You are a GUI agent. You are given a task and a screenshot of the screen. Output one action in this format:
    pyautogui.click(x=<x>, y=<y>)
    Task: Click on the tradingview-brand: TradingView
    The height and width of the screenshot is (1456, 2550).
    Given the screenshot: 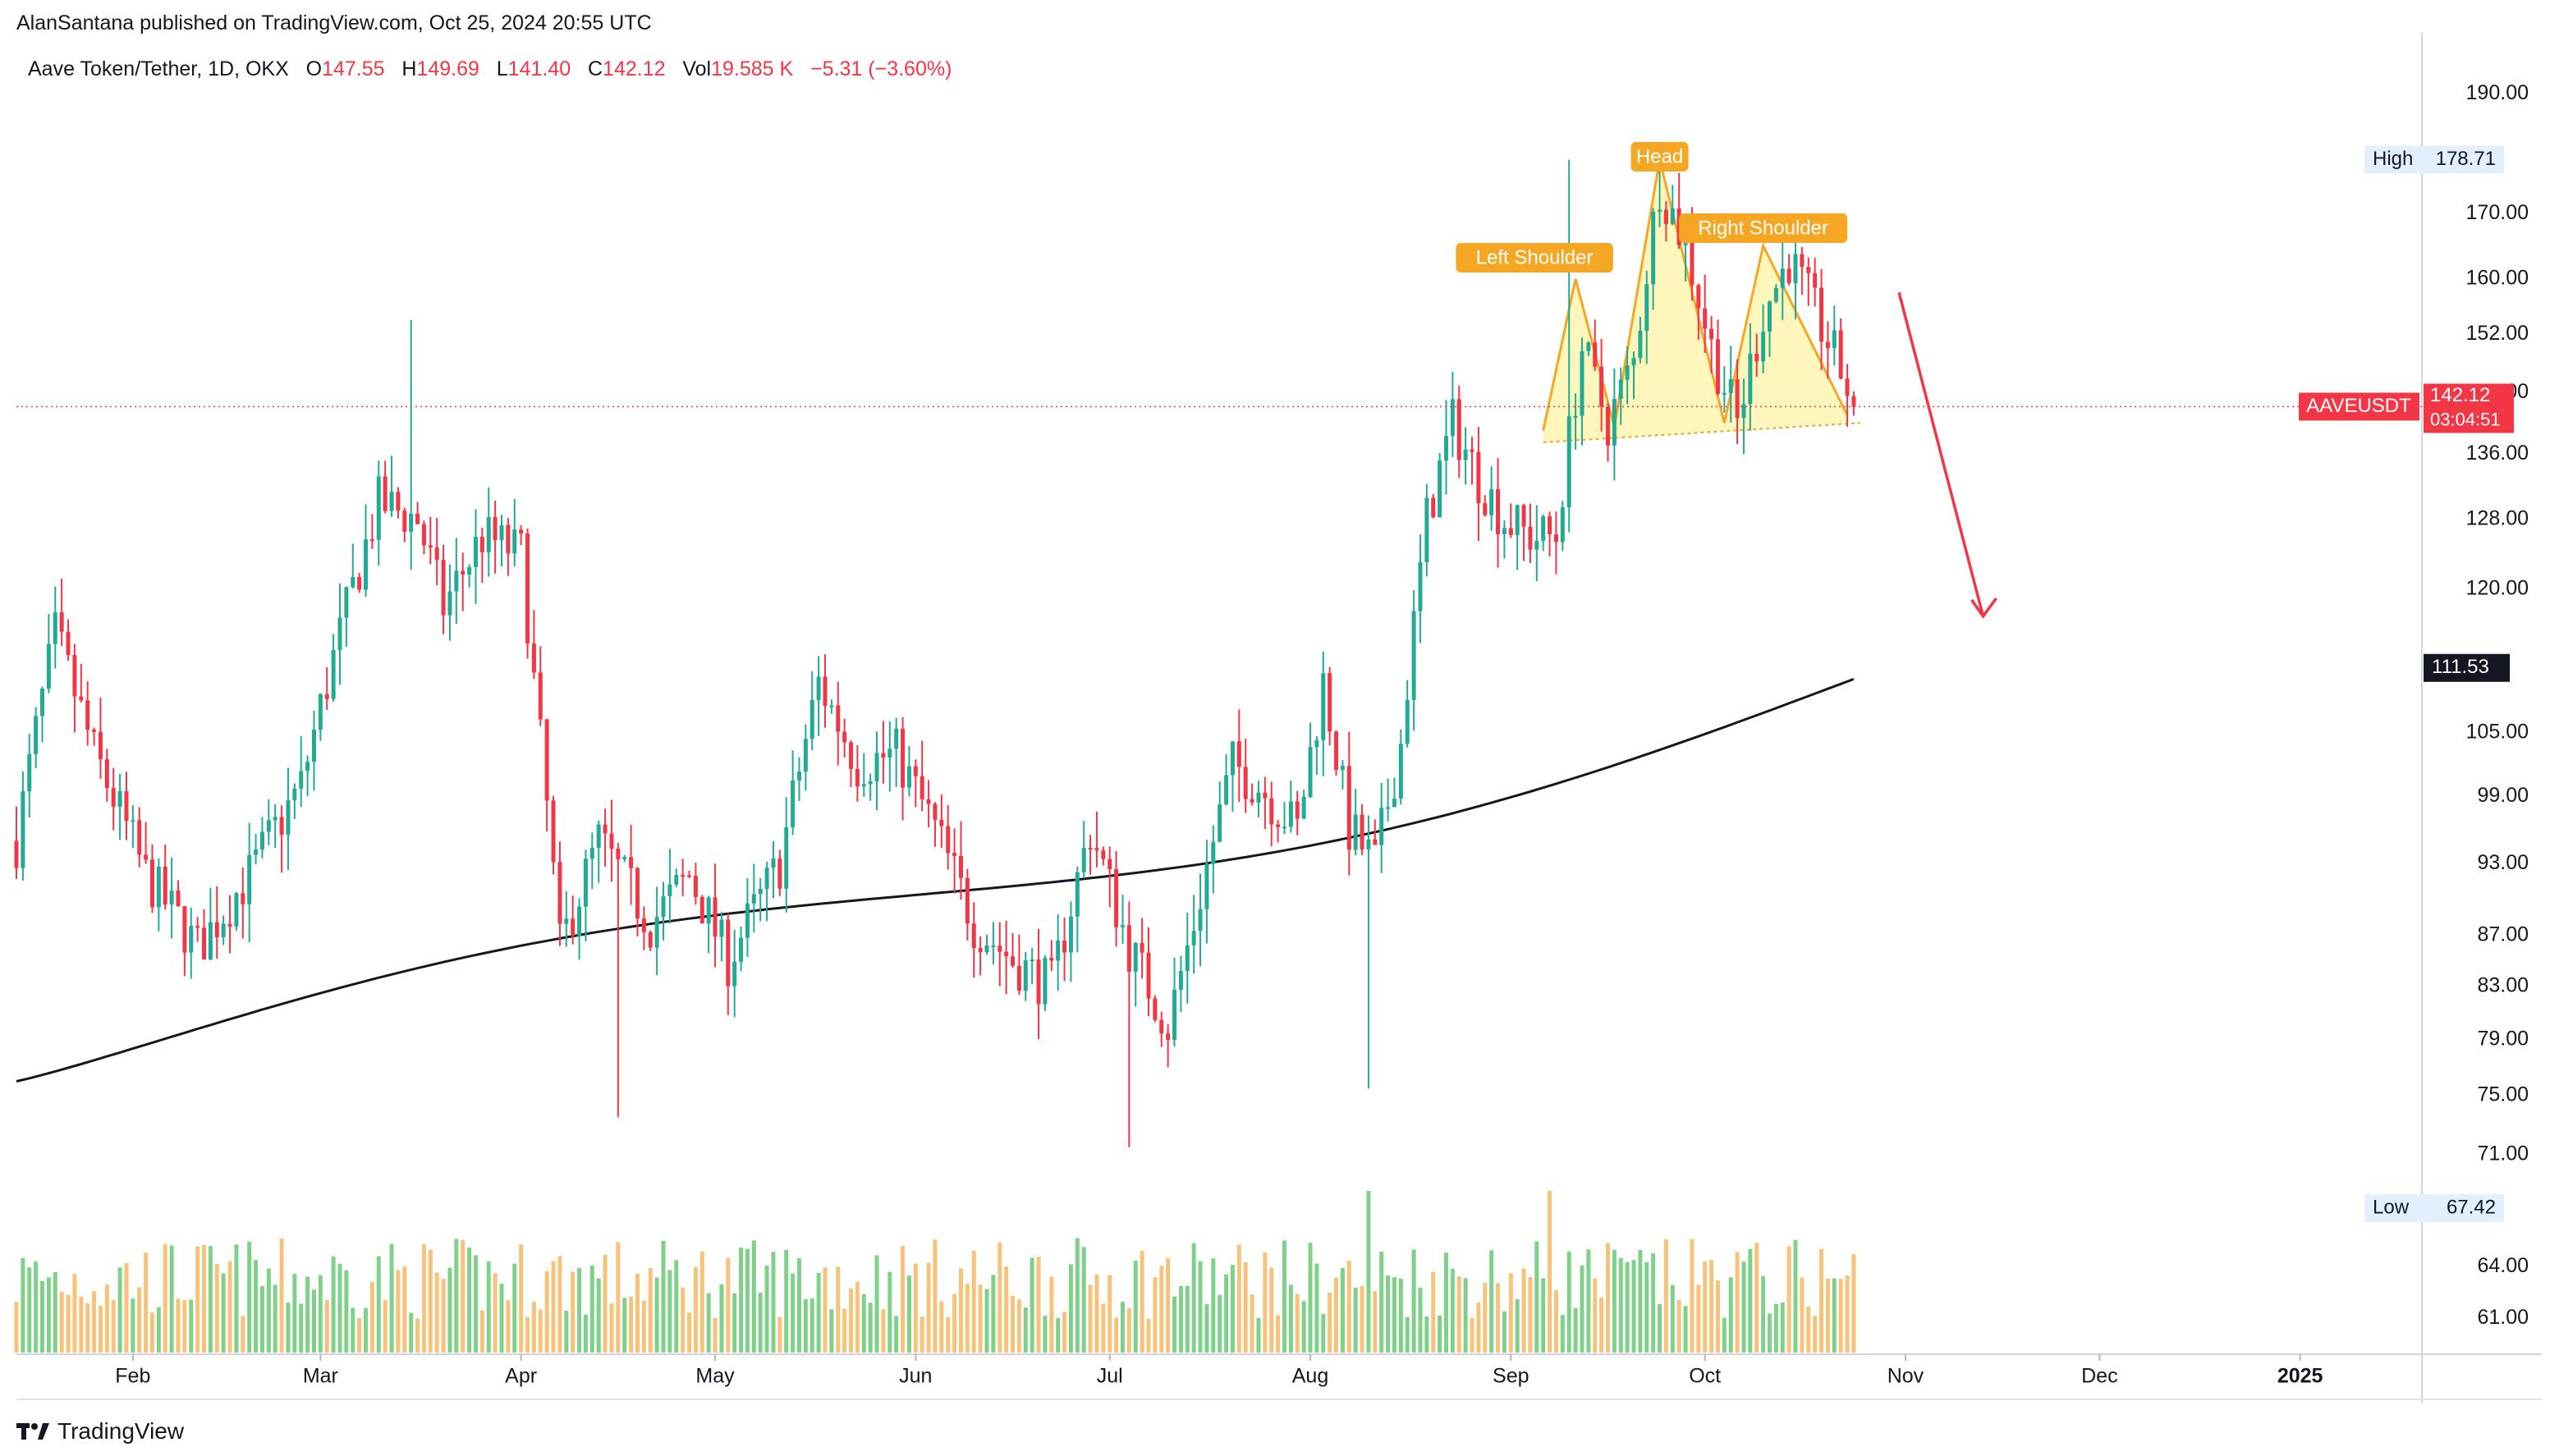 What is the action you would take?
    pyautogui.click(x=100, y=1431)
    